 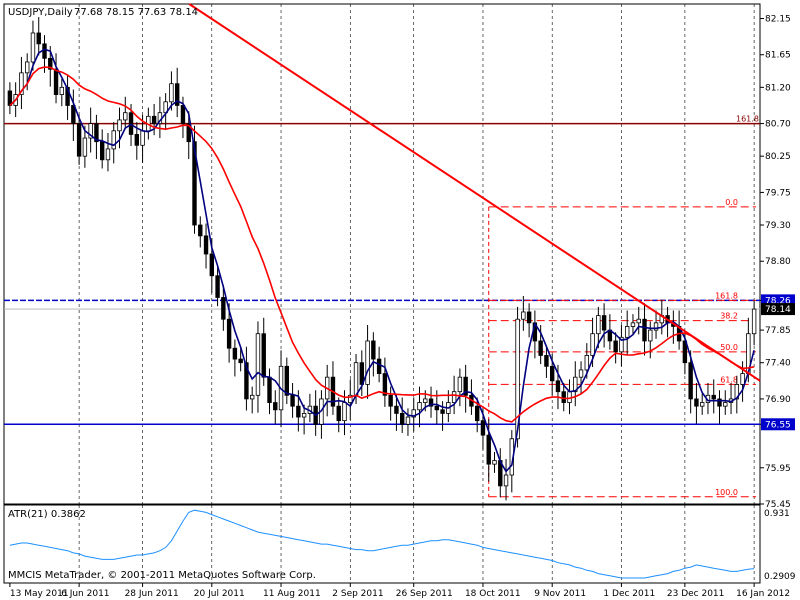 I want to click on fib-level-label: 38.2, so click(x=729, y=316).